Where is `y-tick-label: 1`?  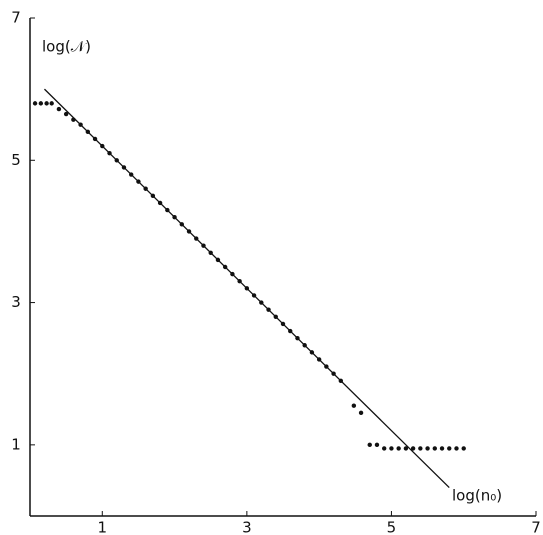 y-tick-label: 1 is located at coordinates (16, 444).